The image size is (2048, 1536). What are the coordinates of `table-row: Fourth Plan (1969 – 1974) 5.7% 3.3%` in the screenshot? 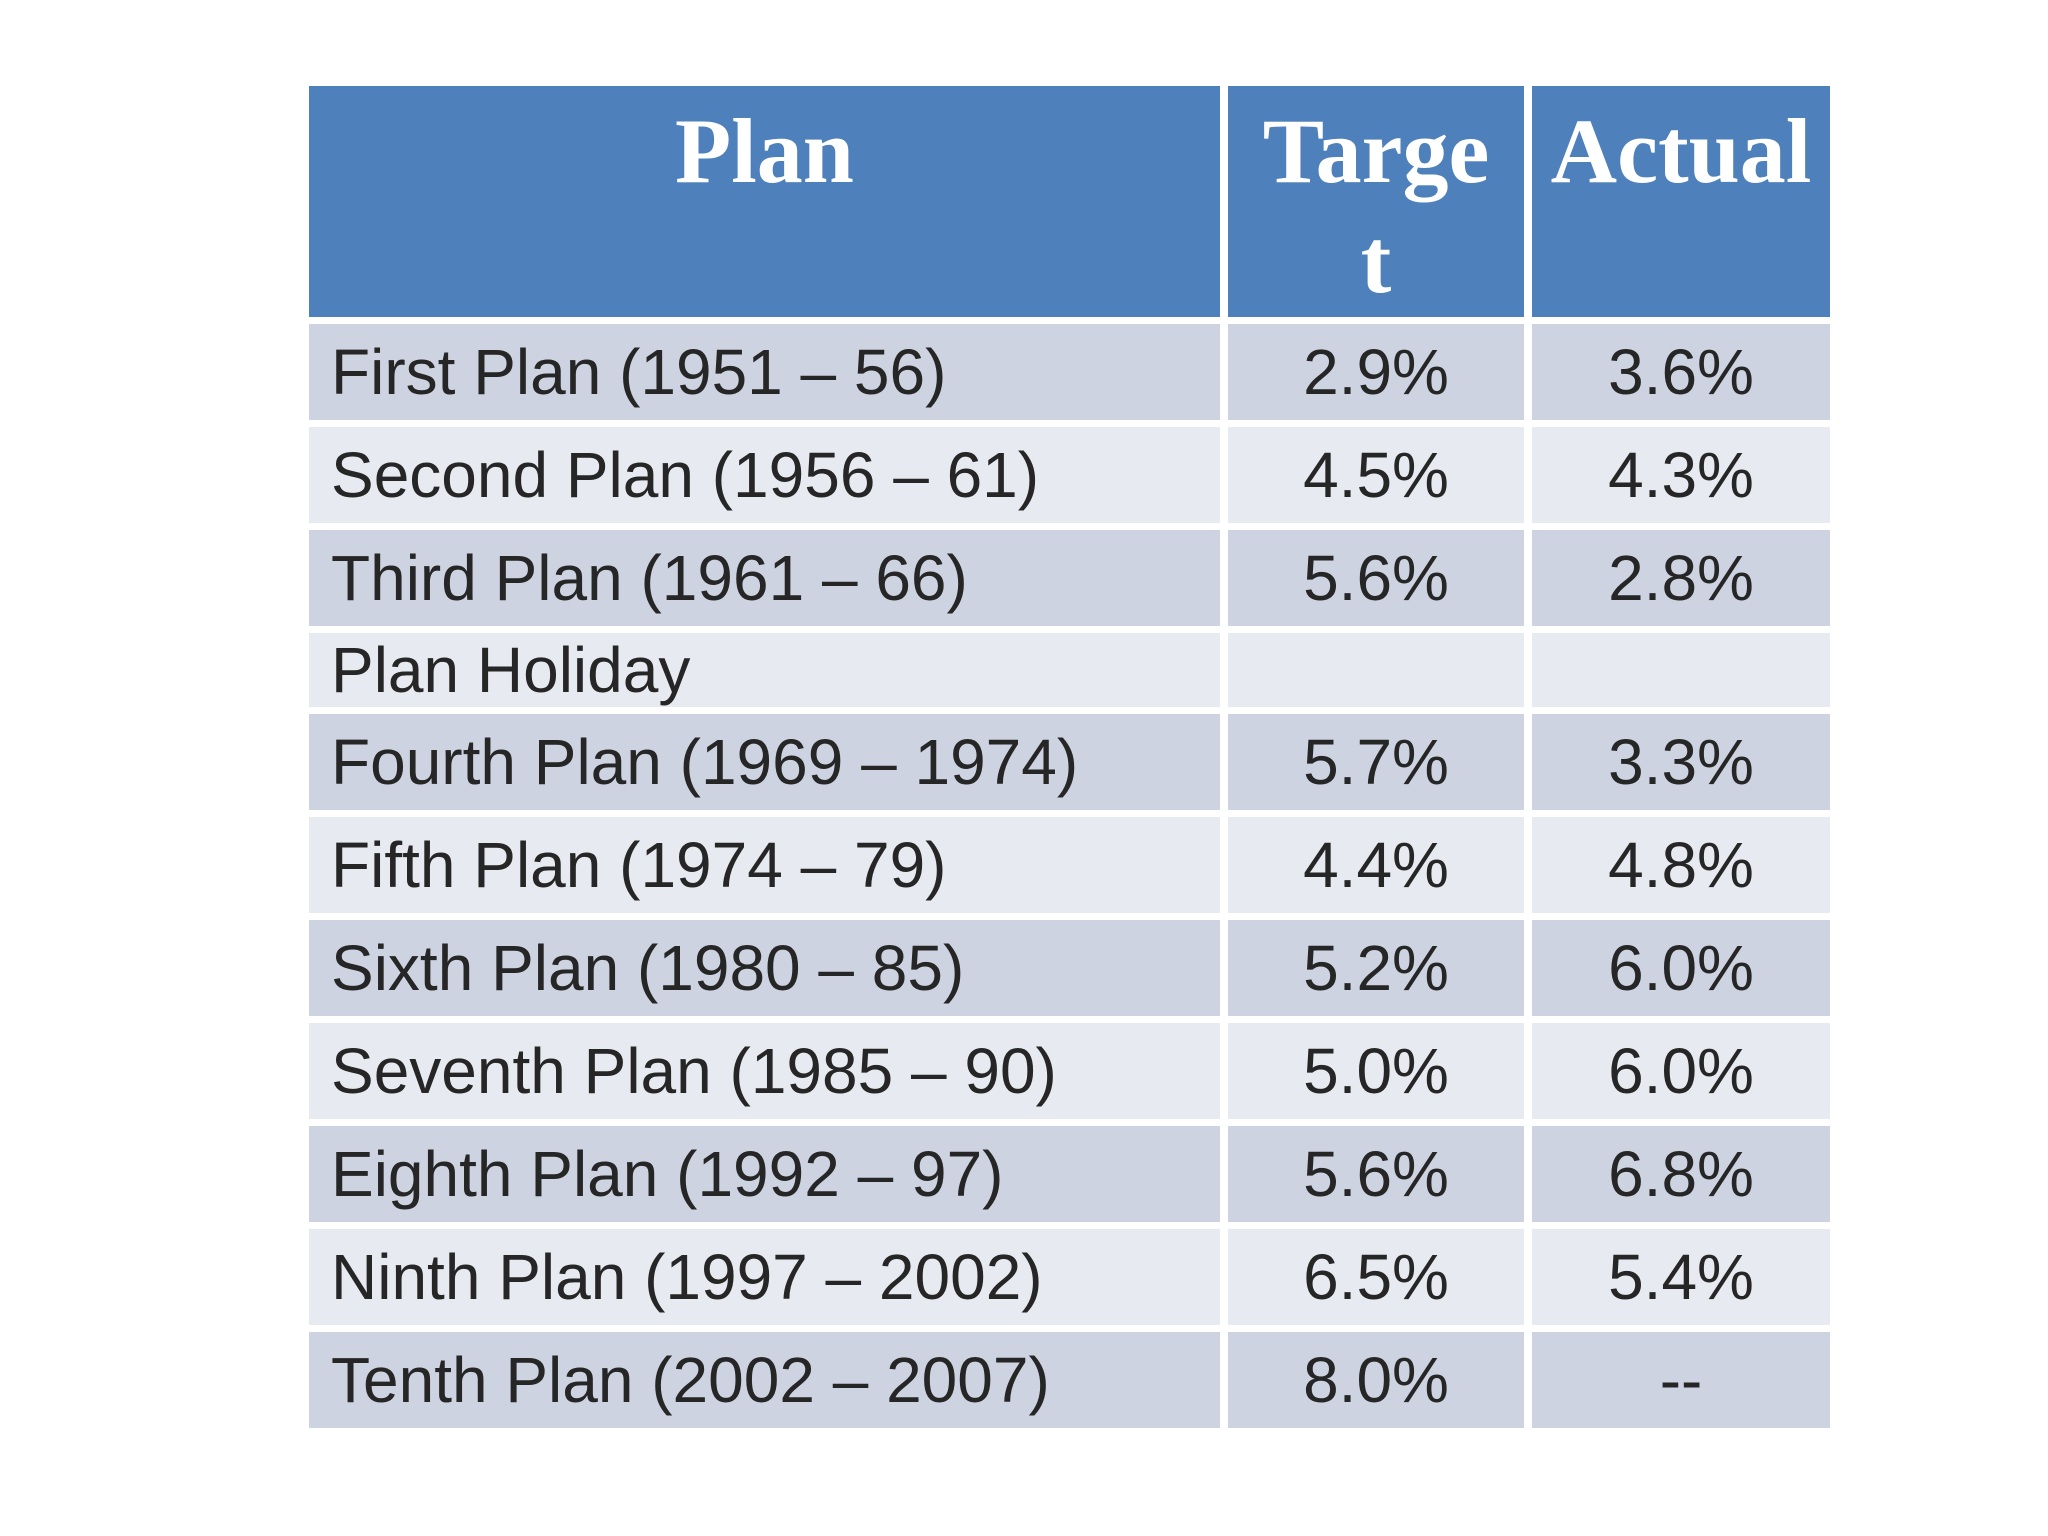 It's located at (1069, 765).